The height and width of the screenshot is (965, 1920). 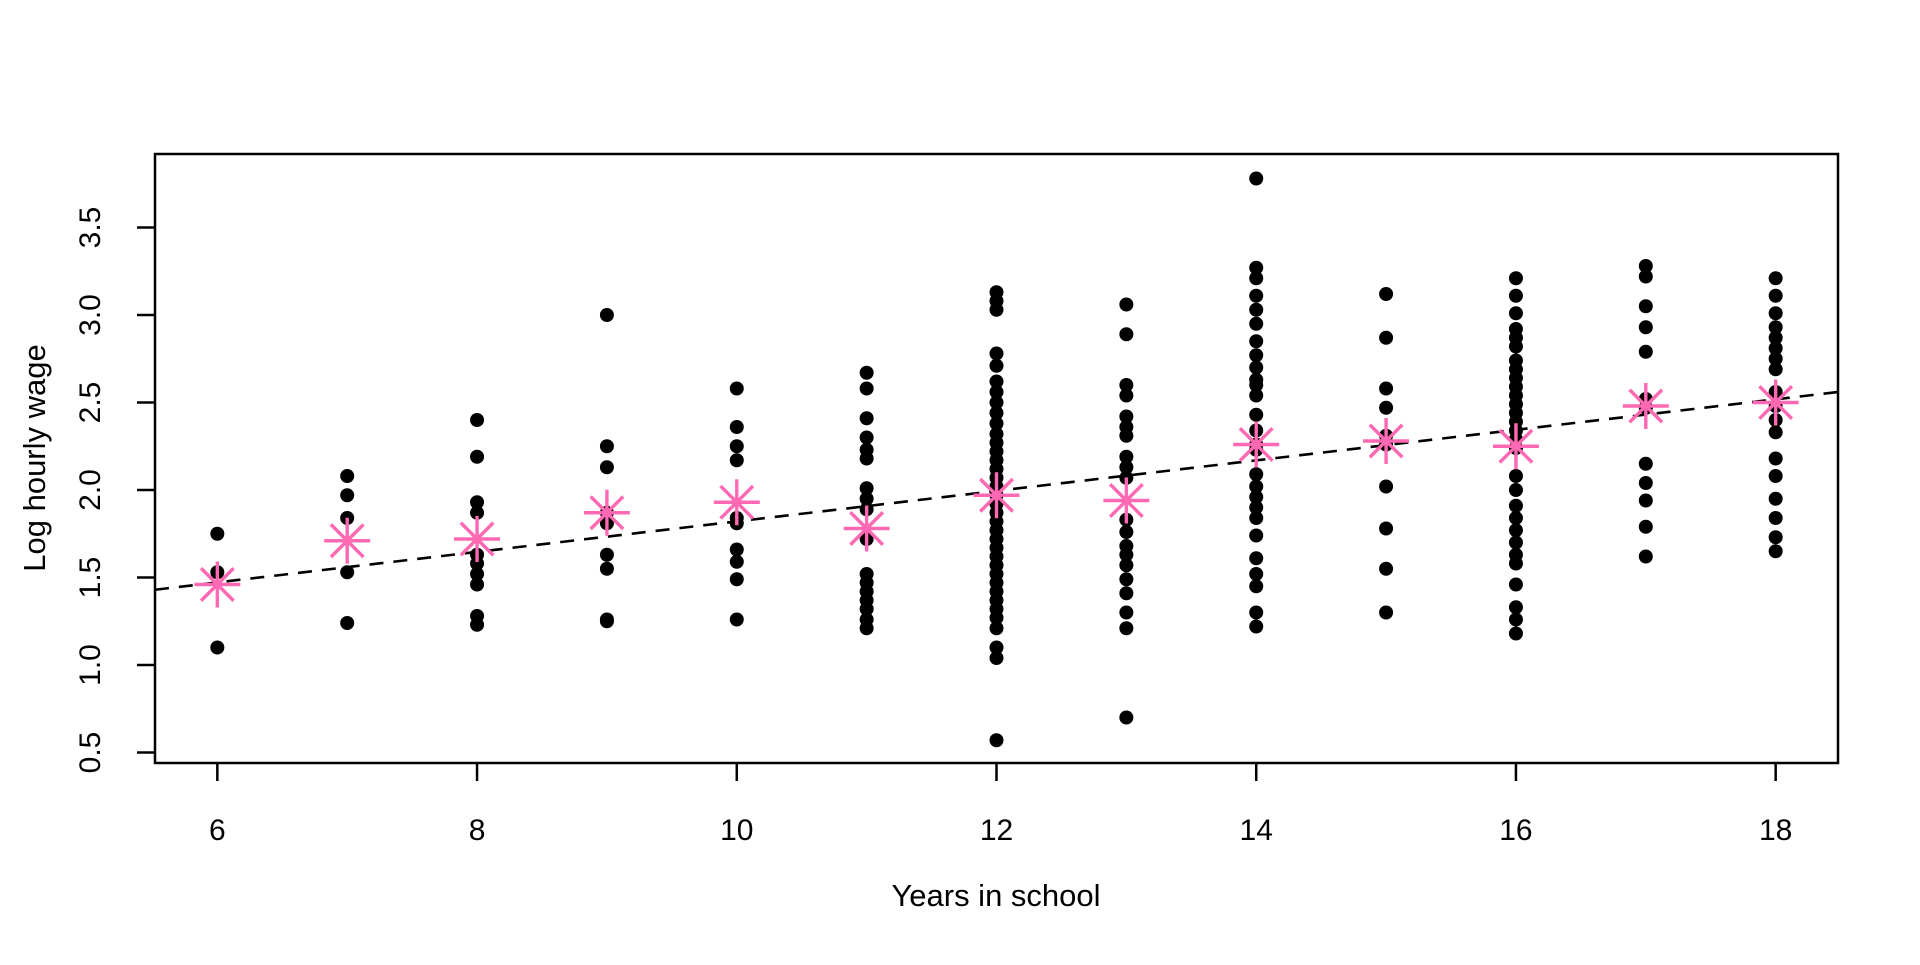 What do you see at coordinates (736, 830) in the screenshot?
I see `x-tick-label: 10` at bounding box center [736, 830].